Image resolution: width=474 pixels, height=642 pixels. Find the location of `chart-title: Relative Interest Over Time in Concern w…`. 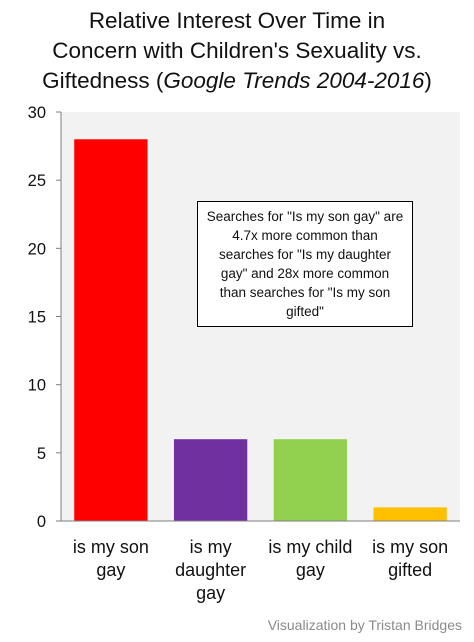

chart-title: Relative Interest Over Time in Concern w… is located at coordinates (237, 51).